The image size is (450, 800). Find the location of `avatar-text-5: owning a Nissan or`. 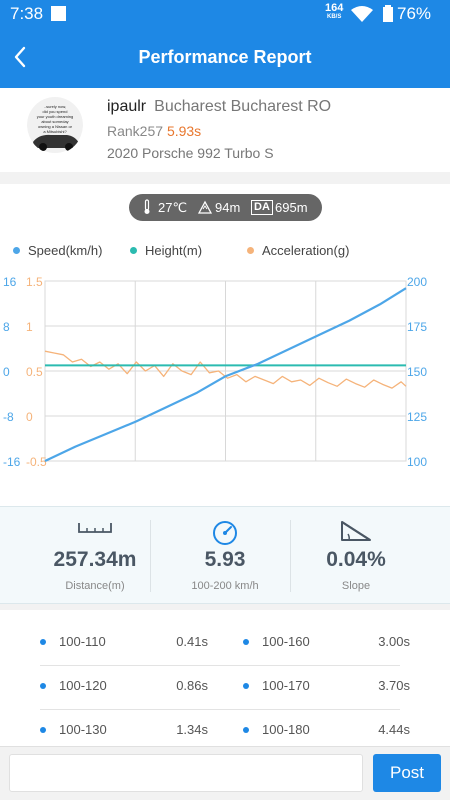

avatar-text-5: owning a Nissan or is located at coordinates (55, 126).